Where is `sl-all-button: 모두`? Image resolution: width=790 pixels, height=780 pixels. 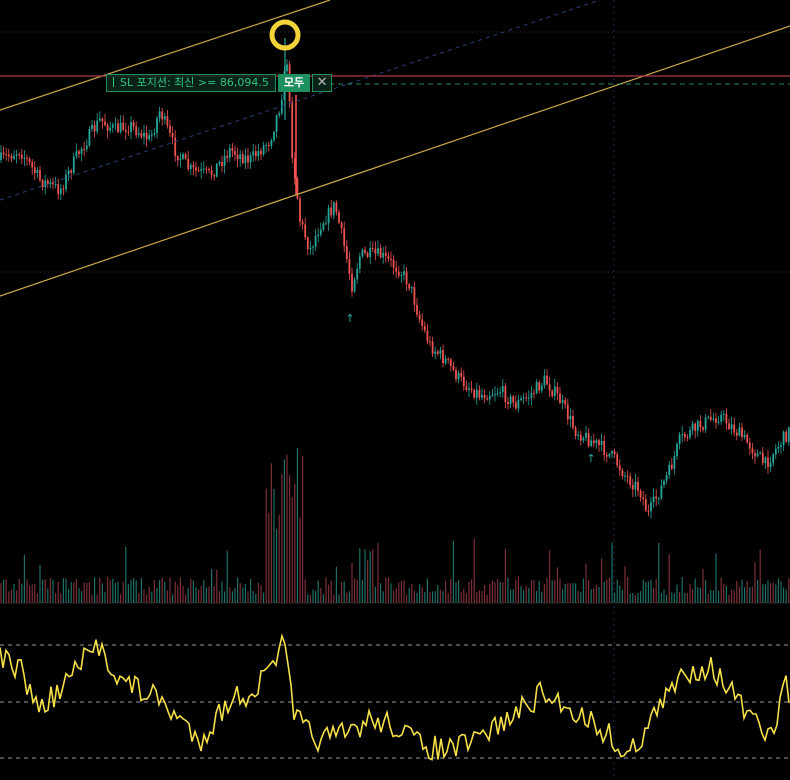 sl-all-button: 모두 is located at coordinates (294, 83).